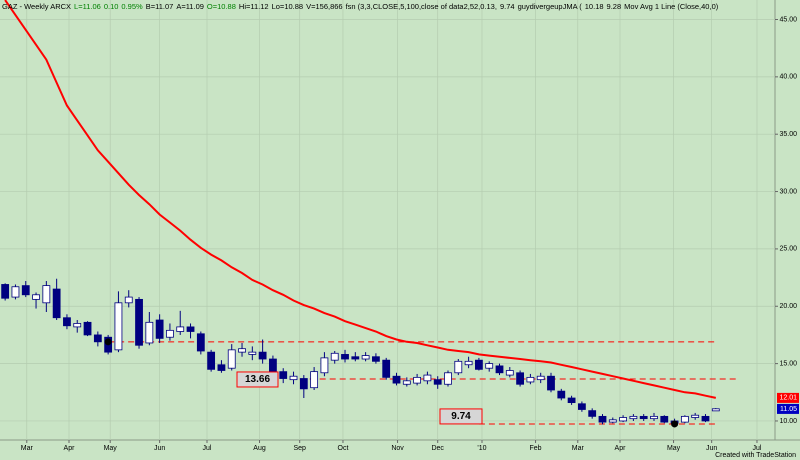  What do you see at coordinates (160, 6) in the screenshot?
I see `header-item: B=11.07` at bounding box center [160, 6].